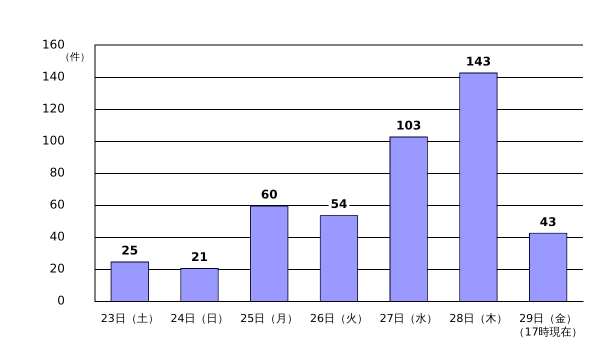  Describe the element at coordinates (478, 61) in the screenshot. I see `data-label: 143` at that location.